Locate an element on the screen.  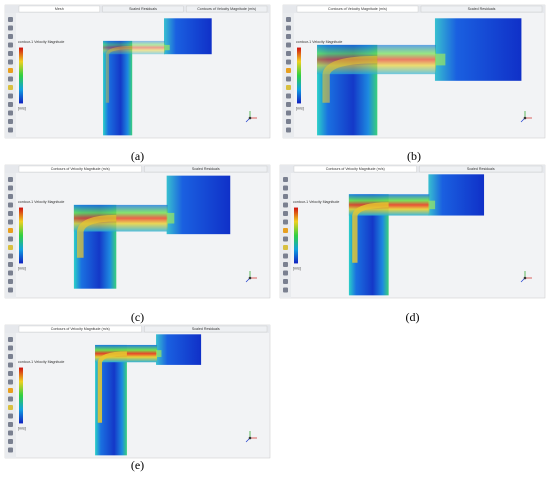
panel-label: (c) is located at coordinates (137, 317).